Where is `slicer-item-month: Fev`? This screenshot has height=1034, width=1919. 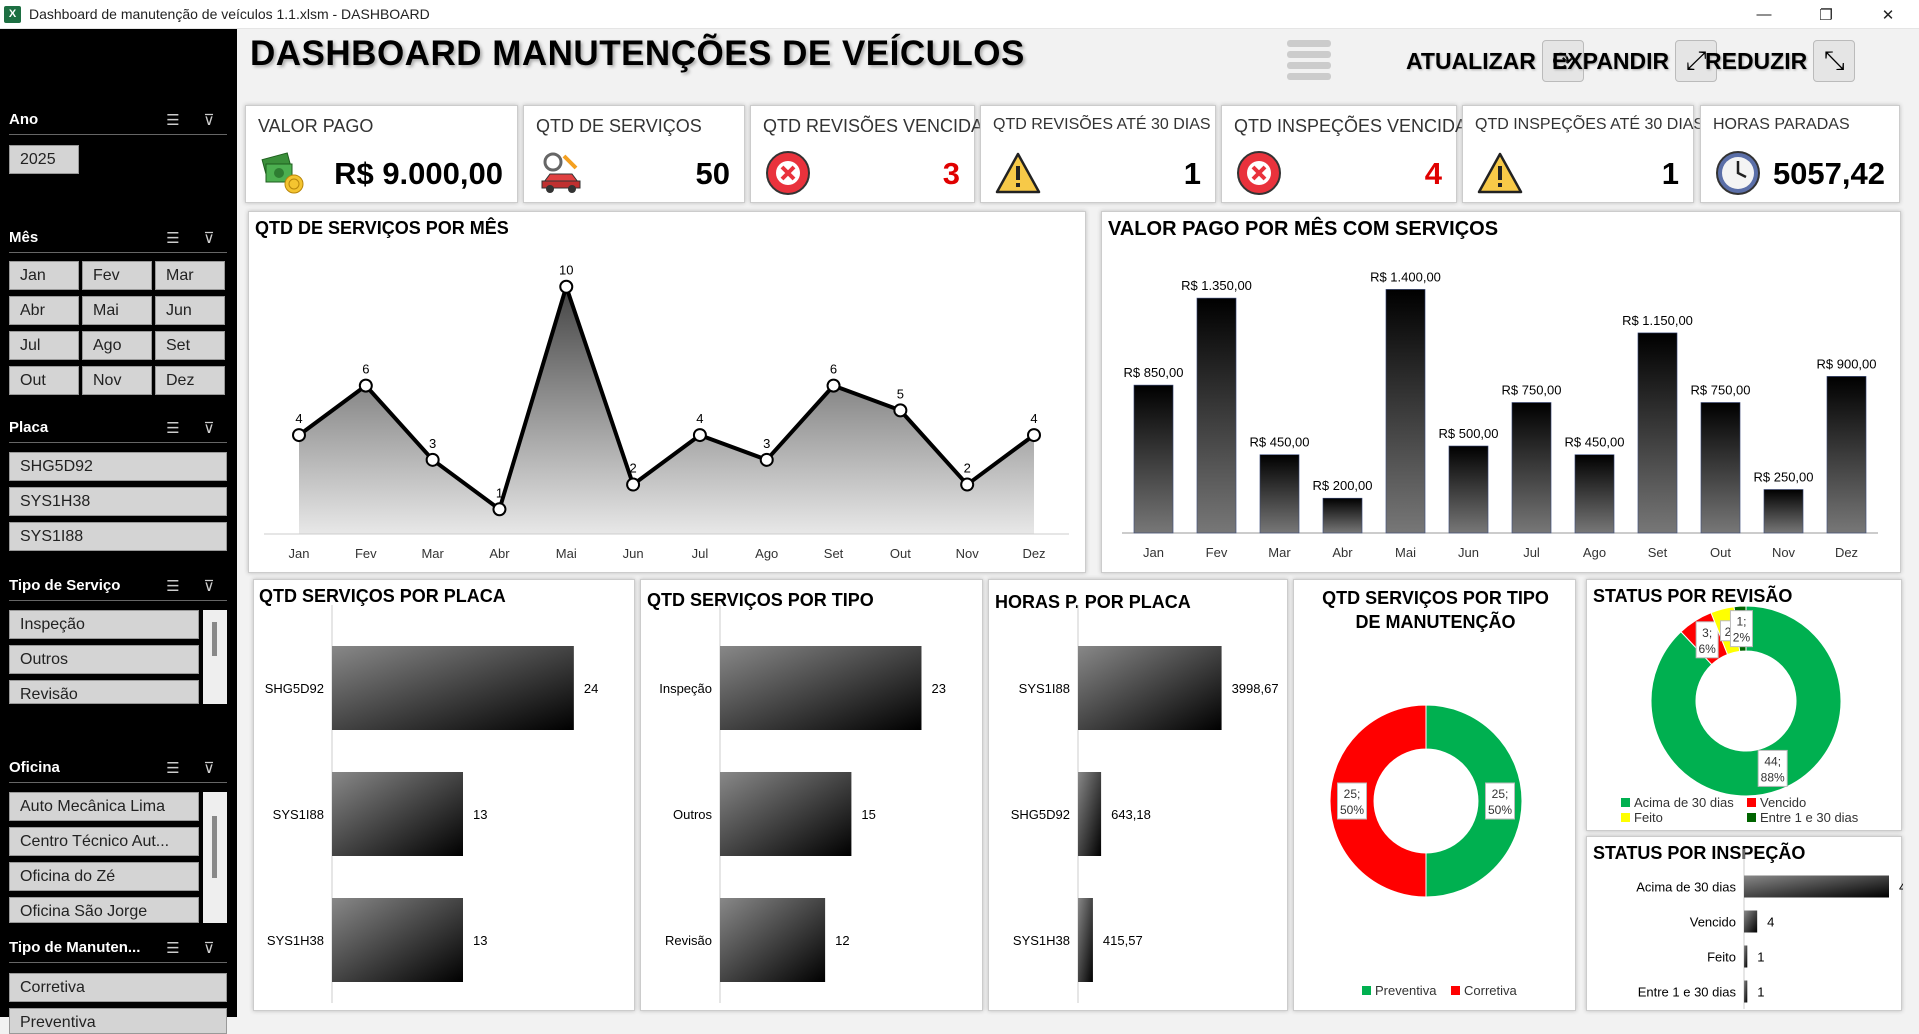 slicer-item-month: Fev is located at coordinates (117, 275).